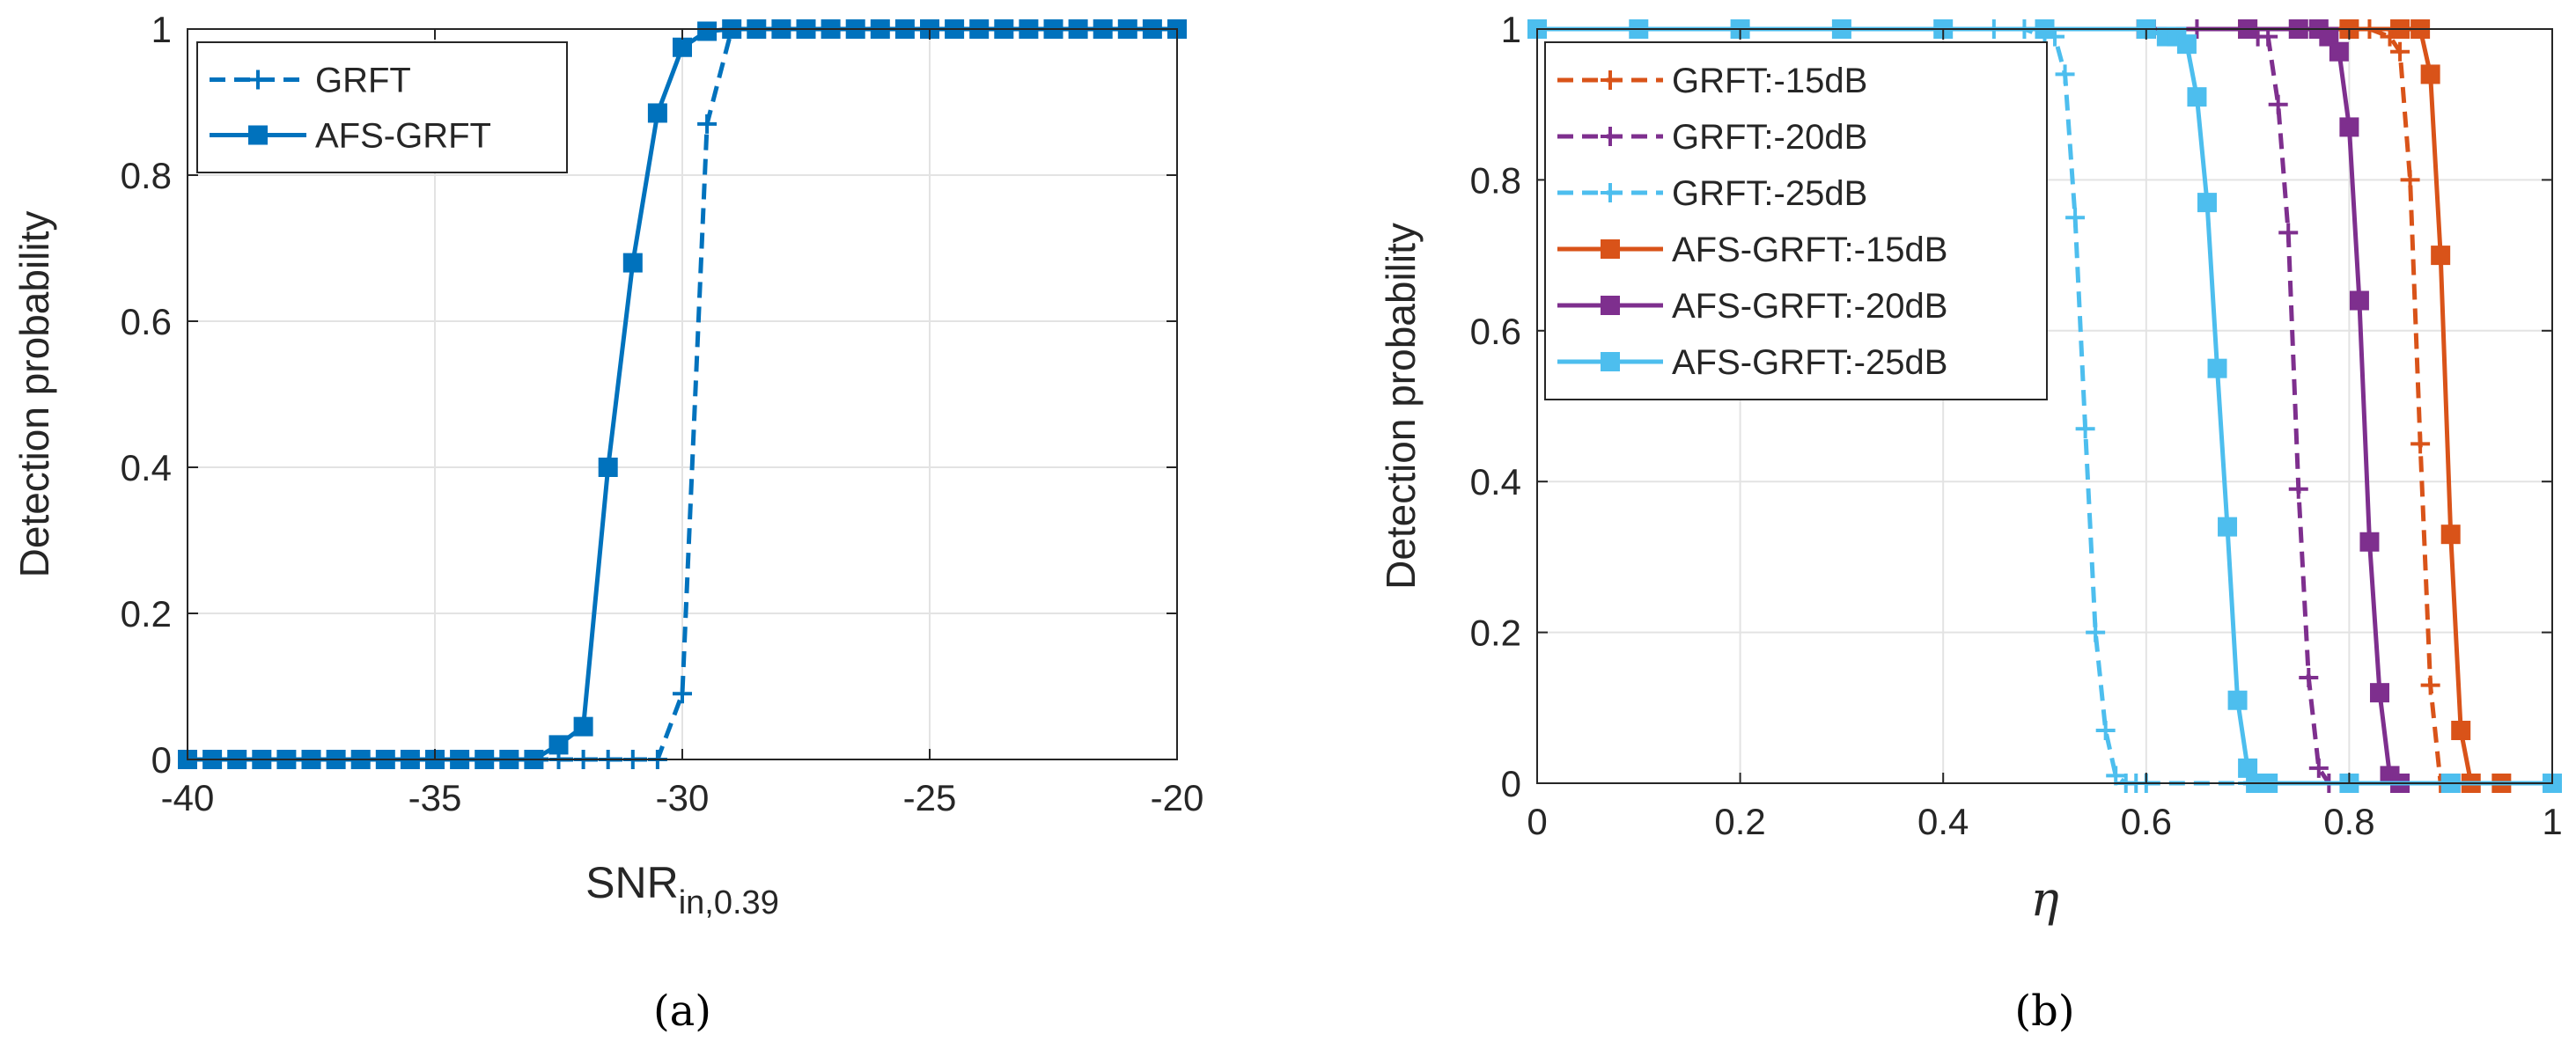 This screenshot has height=1049, width=2576. What do you see at coordinates (1770, 81) in the screenshot?
I see `chart1-legend-label: GRFT:-15dB` at bounding box center [1770, 81].